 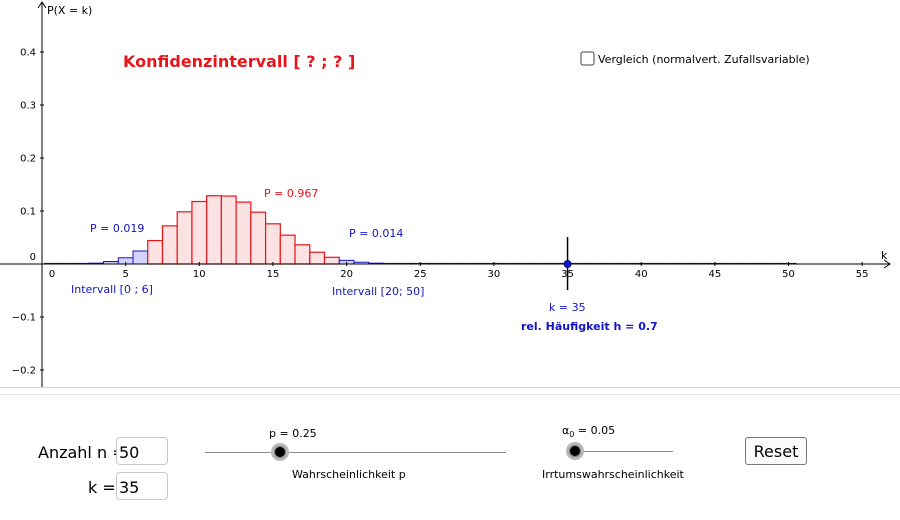 What do you see at coordinates (142, 486) in the screenshot?
I see `k-input` at bounding box center [142, 486].